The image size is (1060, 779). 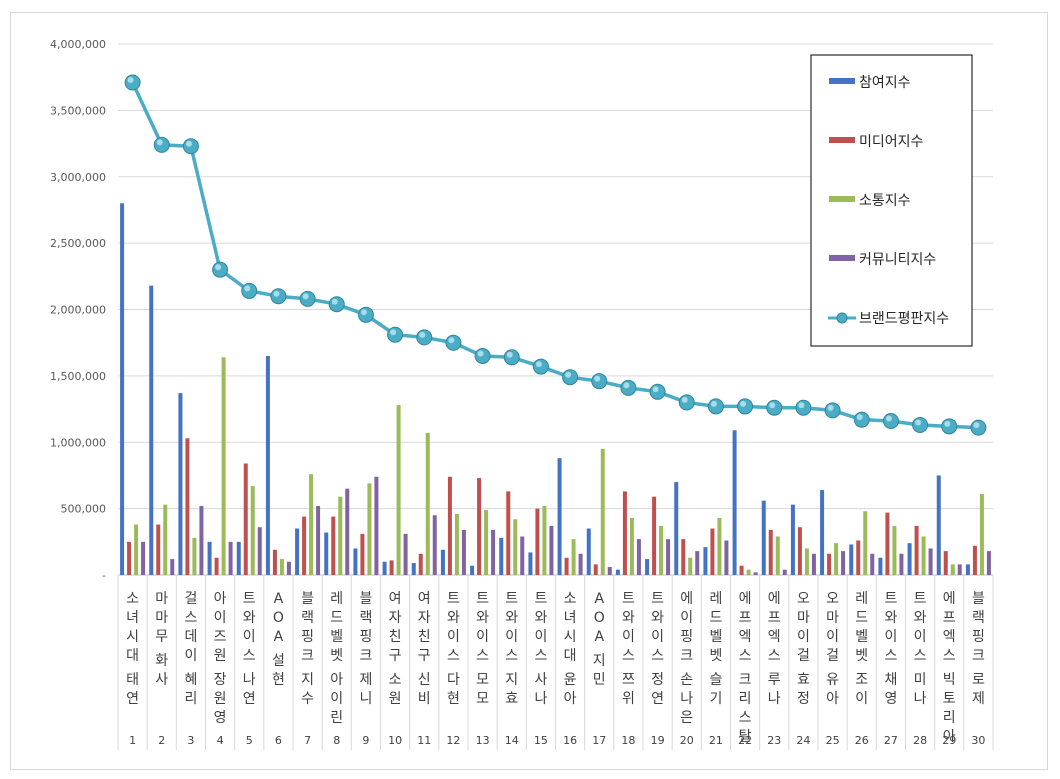 What do you see at coordinates (453, 740) in the screenshot?
I see `category-number-12: 12` at bounding box center [453, 740].